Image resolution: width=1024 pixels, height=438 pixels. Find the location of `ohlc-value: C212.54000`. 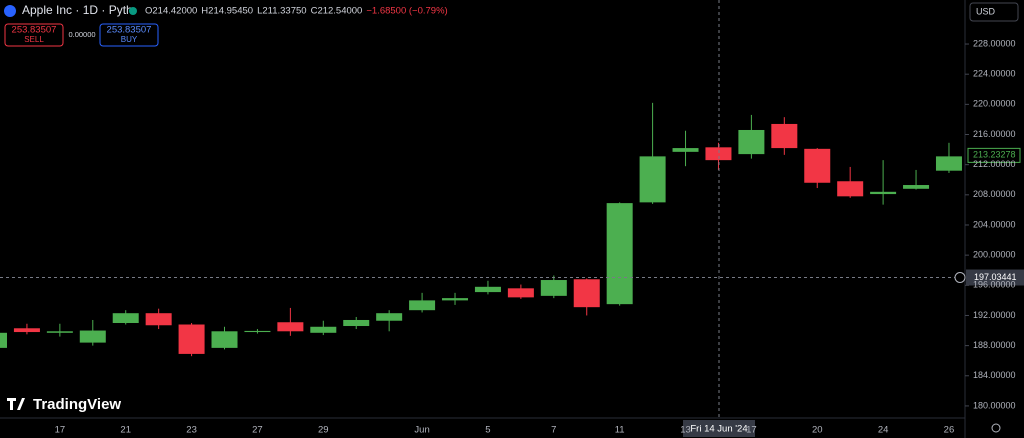

ohlc-value: C212.54000 is located at coordinates (337, 11).